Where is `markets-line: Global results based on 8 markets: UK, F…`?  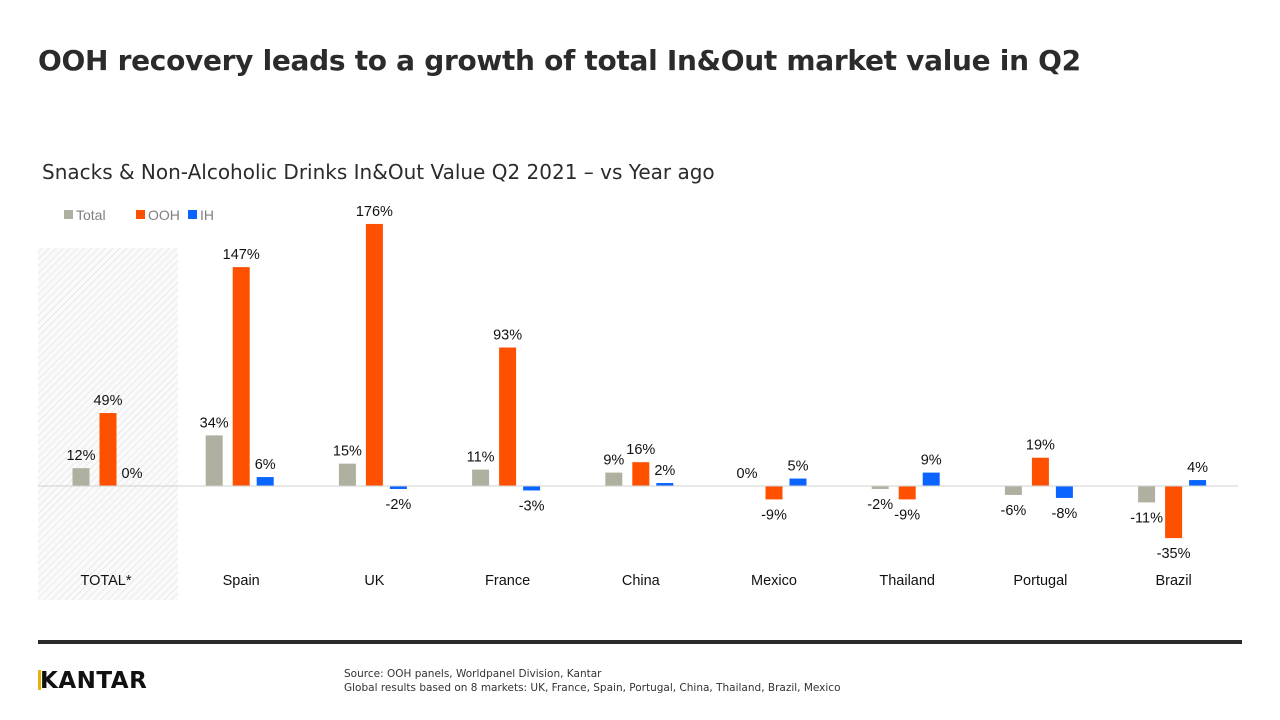 markets-line: Global results based on 8 markets: UK, F… is located at coordinates (592, 688).